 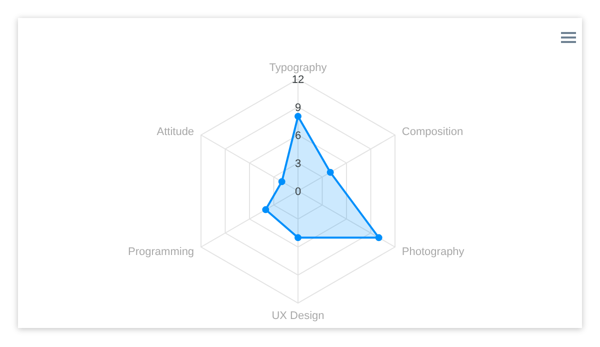 What do you see at coordinates (298, 80) in the screenshot?
I see `y-tick-label: 12` at bounding box center [298, 80].